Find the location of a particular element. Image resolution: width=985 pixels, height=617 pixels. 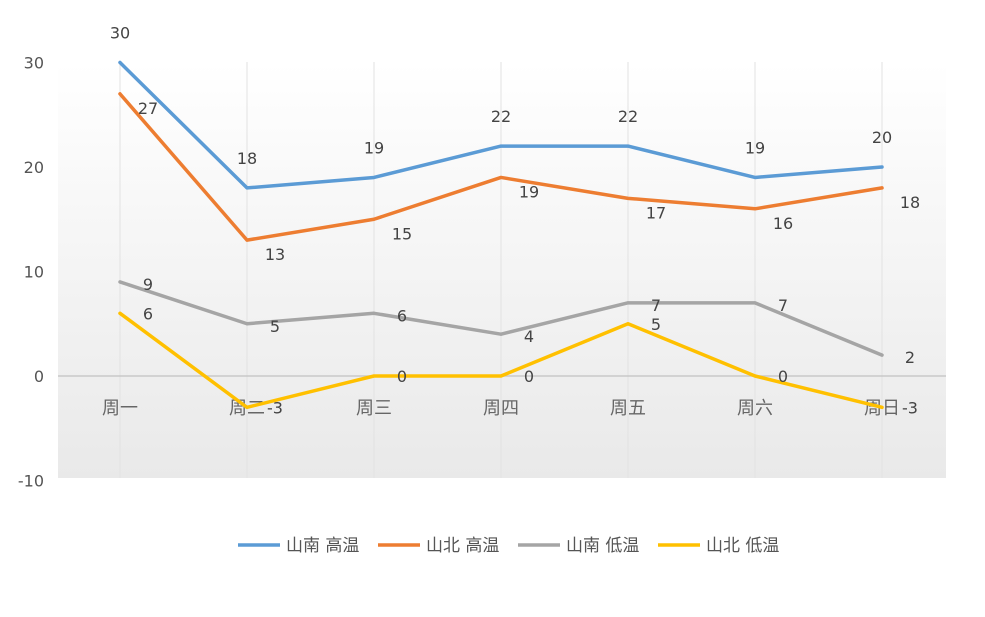

x-tick-label: 周三 is located at coordinates (374, 408).